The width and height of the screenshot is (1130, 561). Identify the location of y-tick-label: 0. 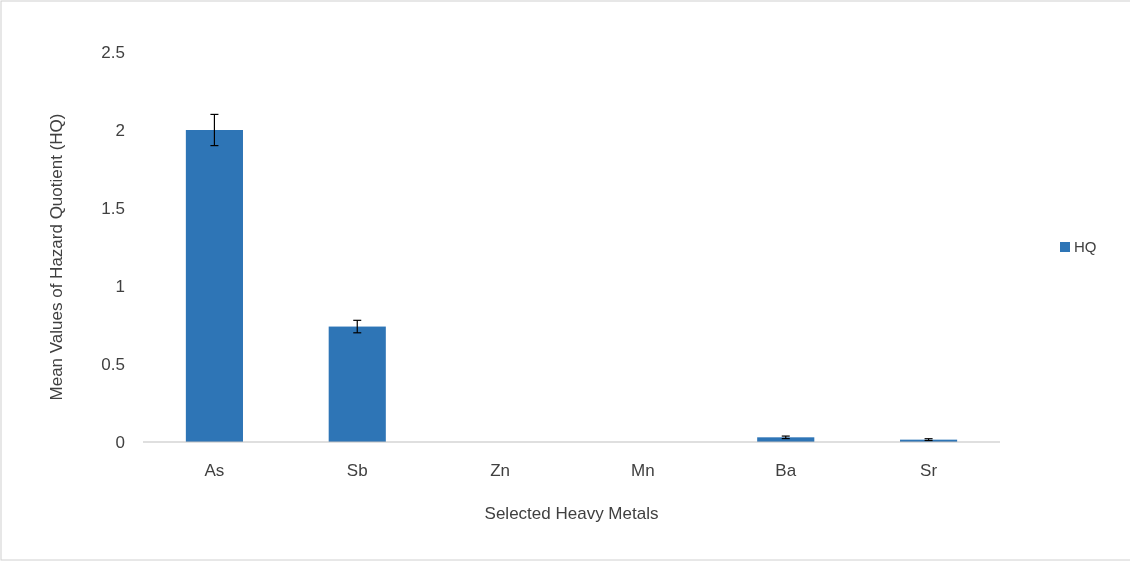
(120, 442).